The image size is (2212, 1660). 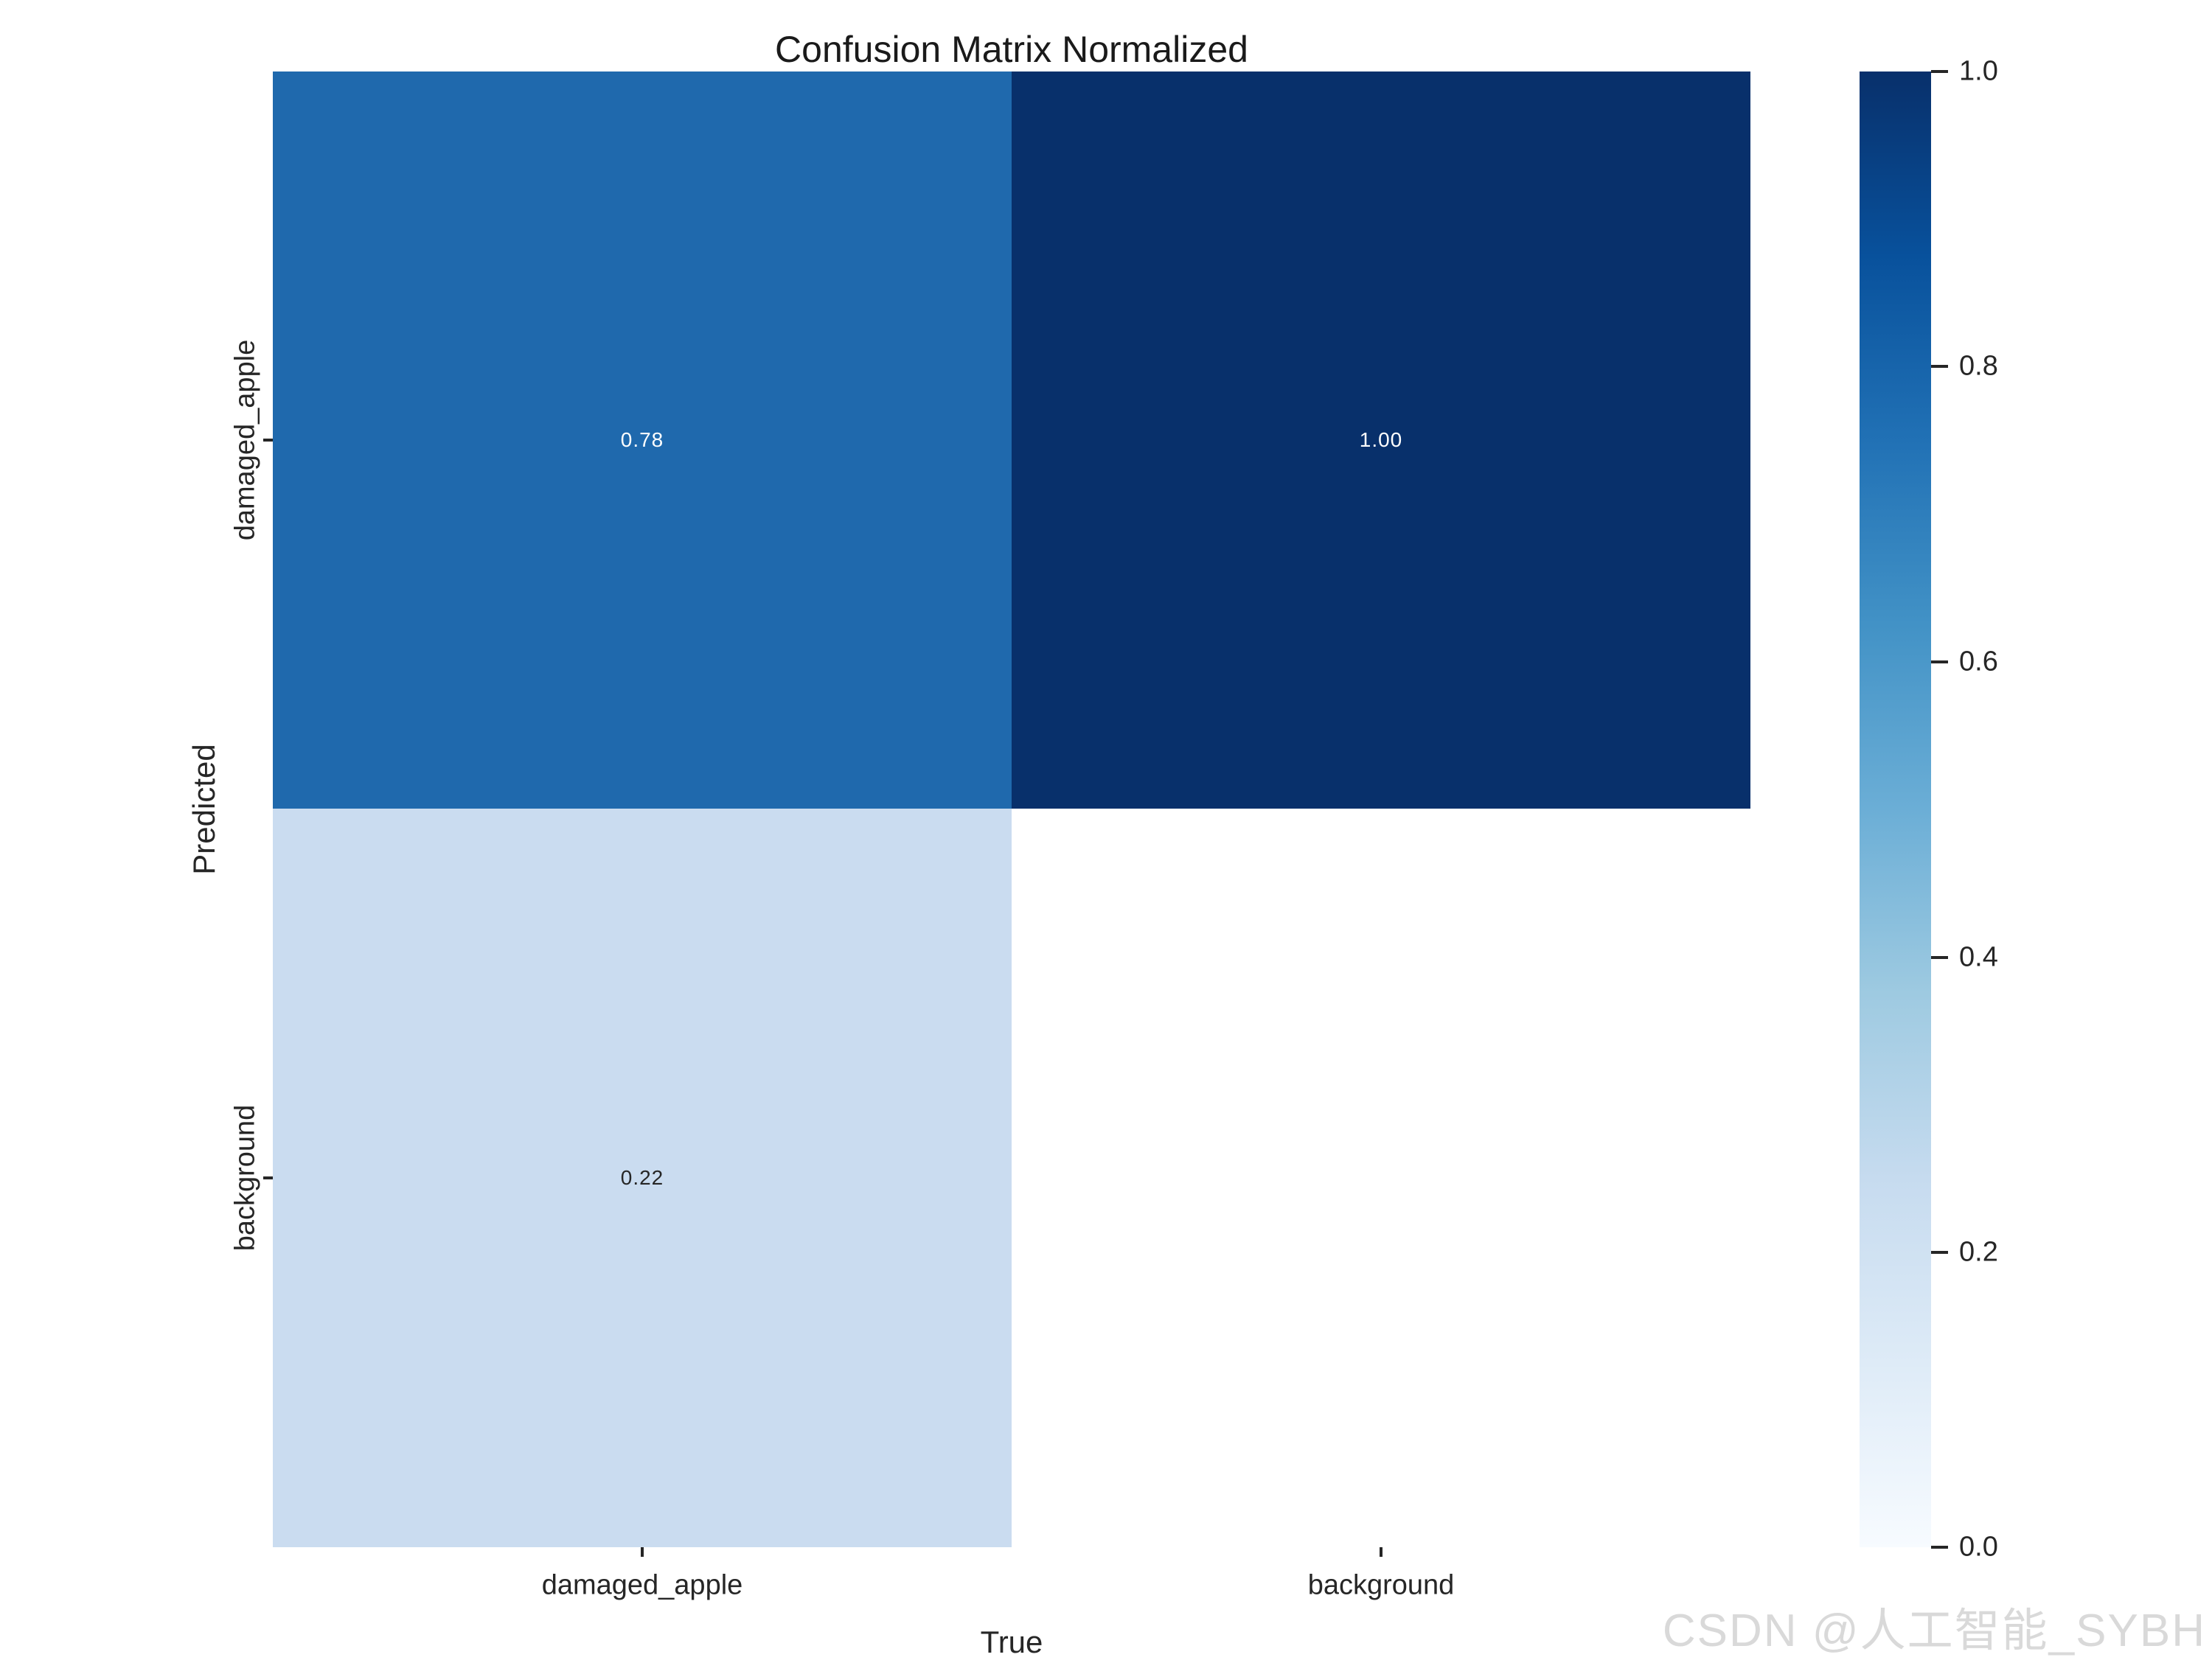 What do you see at coordinates (642, 1585) in the screenshot?
I see `x-tick-label-damaged-apple: damaged_apple` at bounding box center [642, 1585].